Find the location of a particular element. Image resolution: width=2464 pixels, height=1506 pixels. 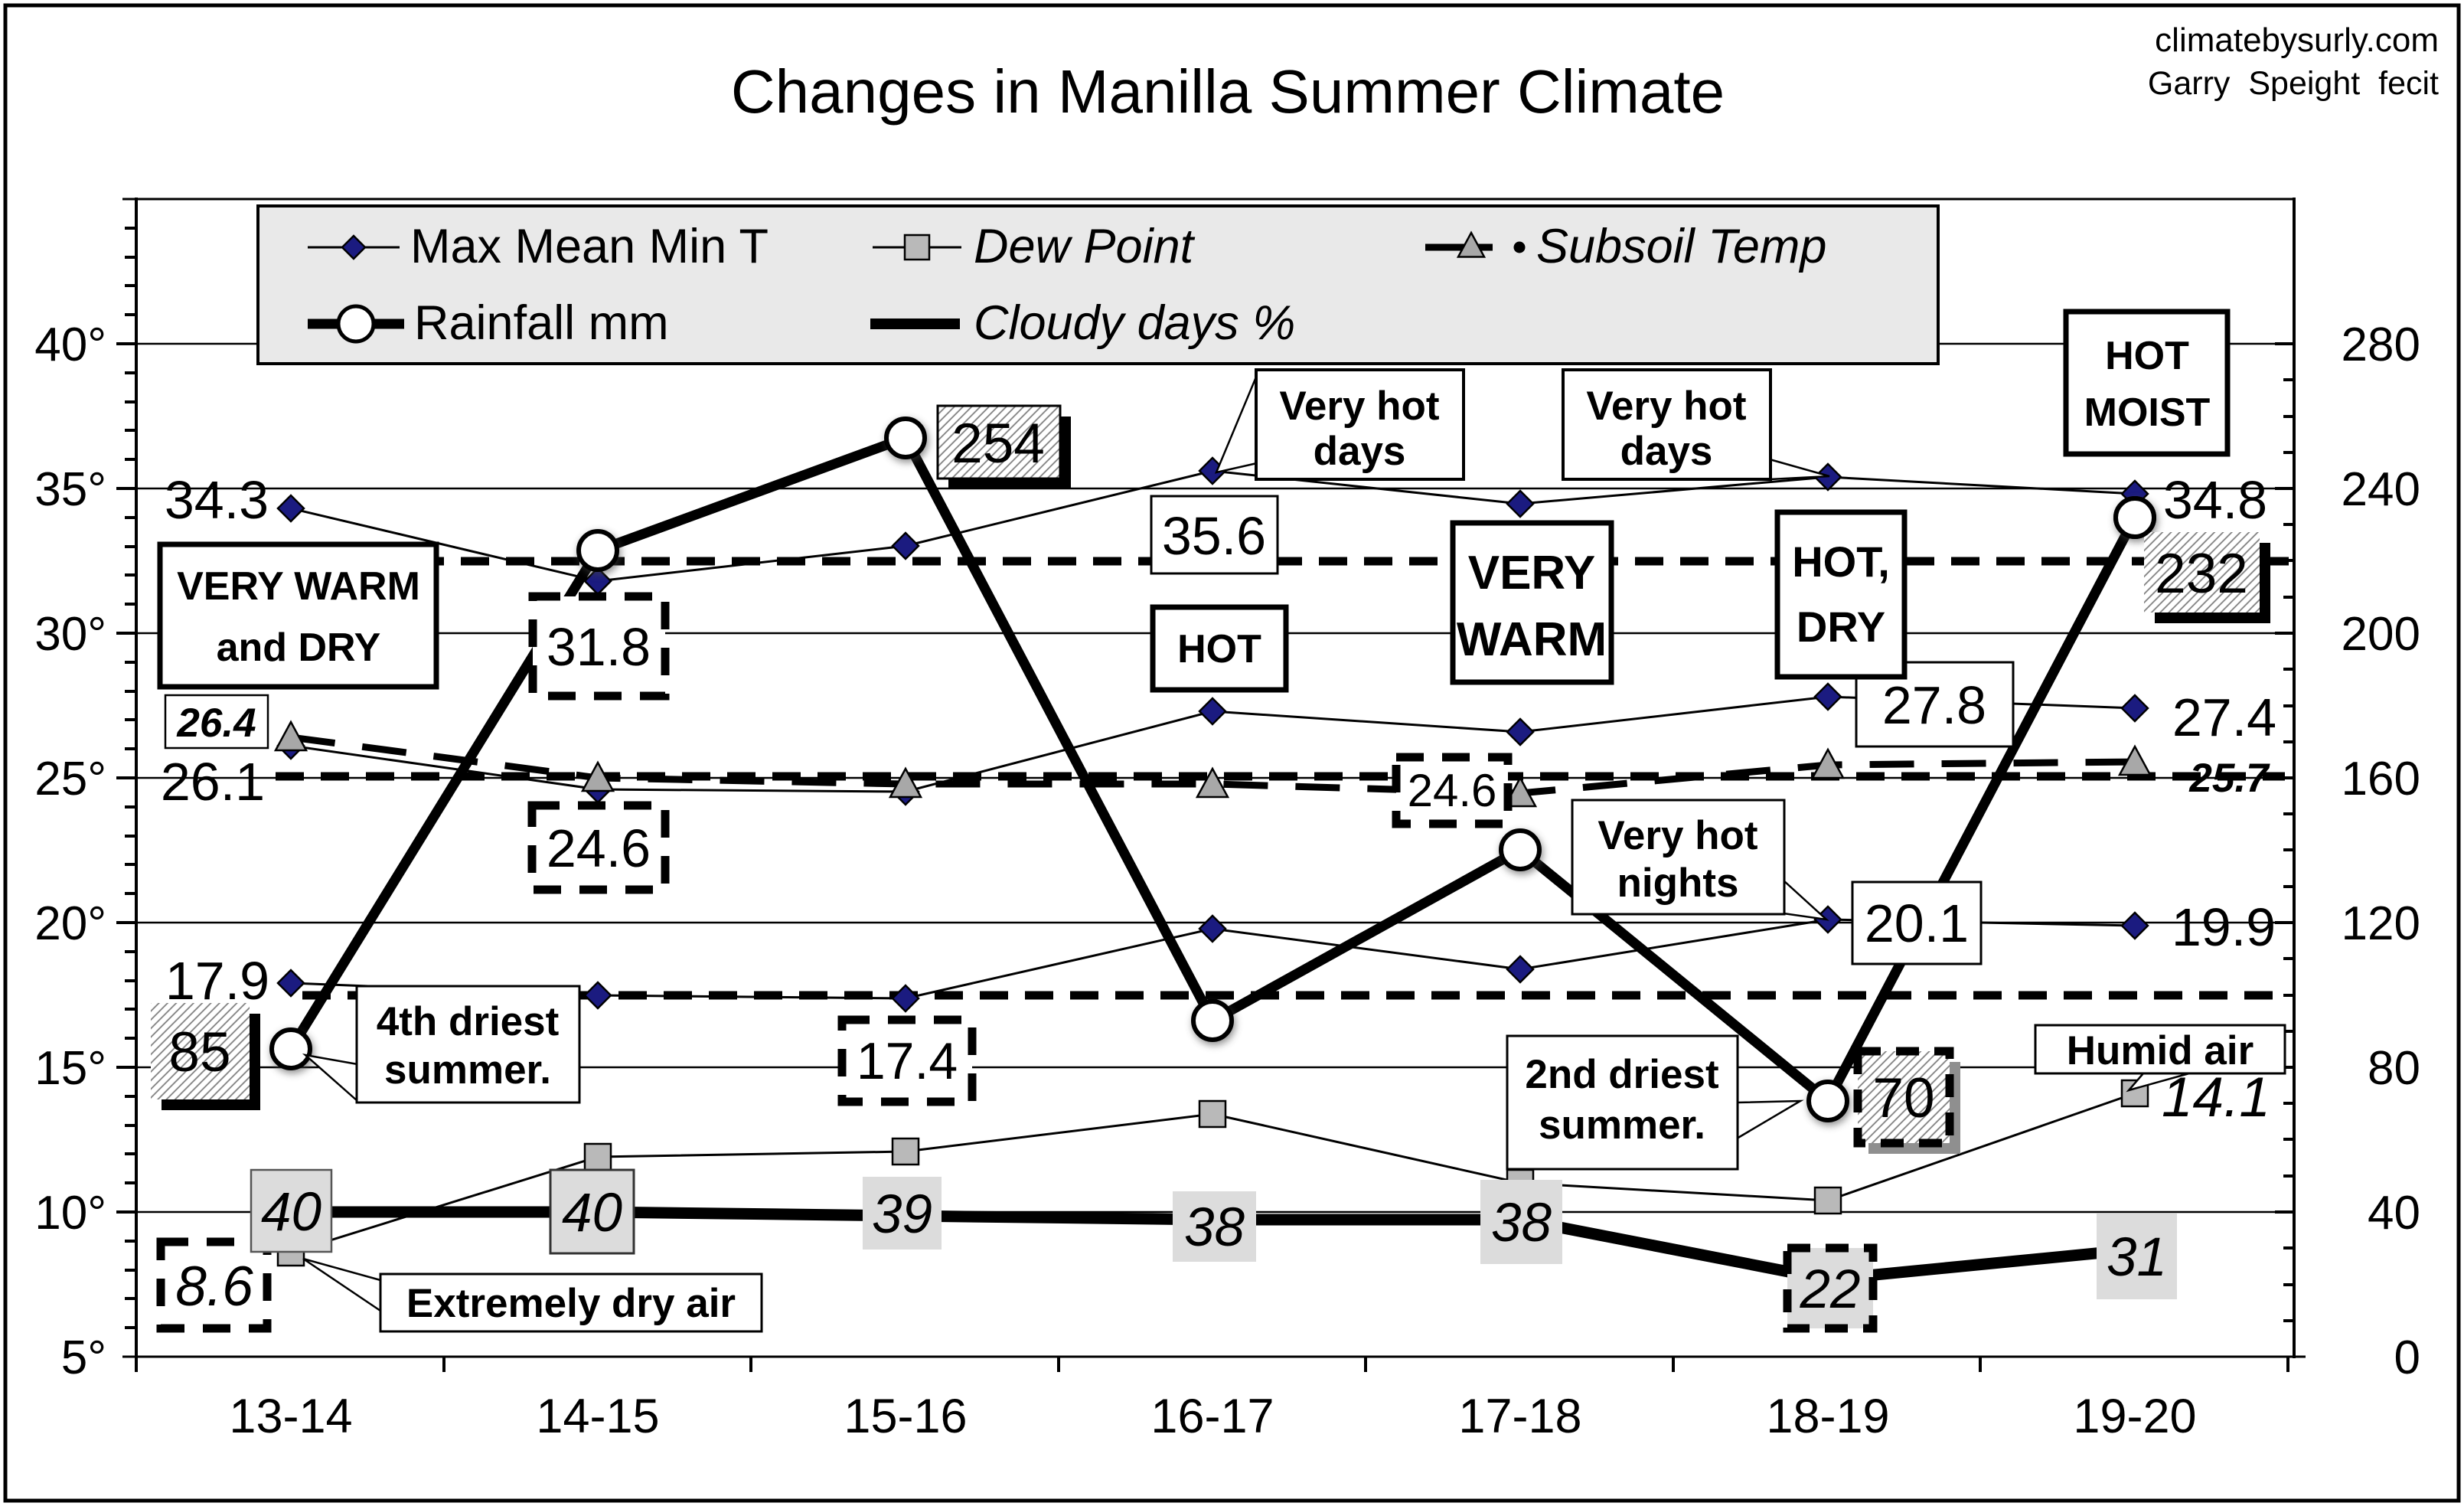

svg-text: 17.4 is located at coordinates (907, 1061).